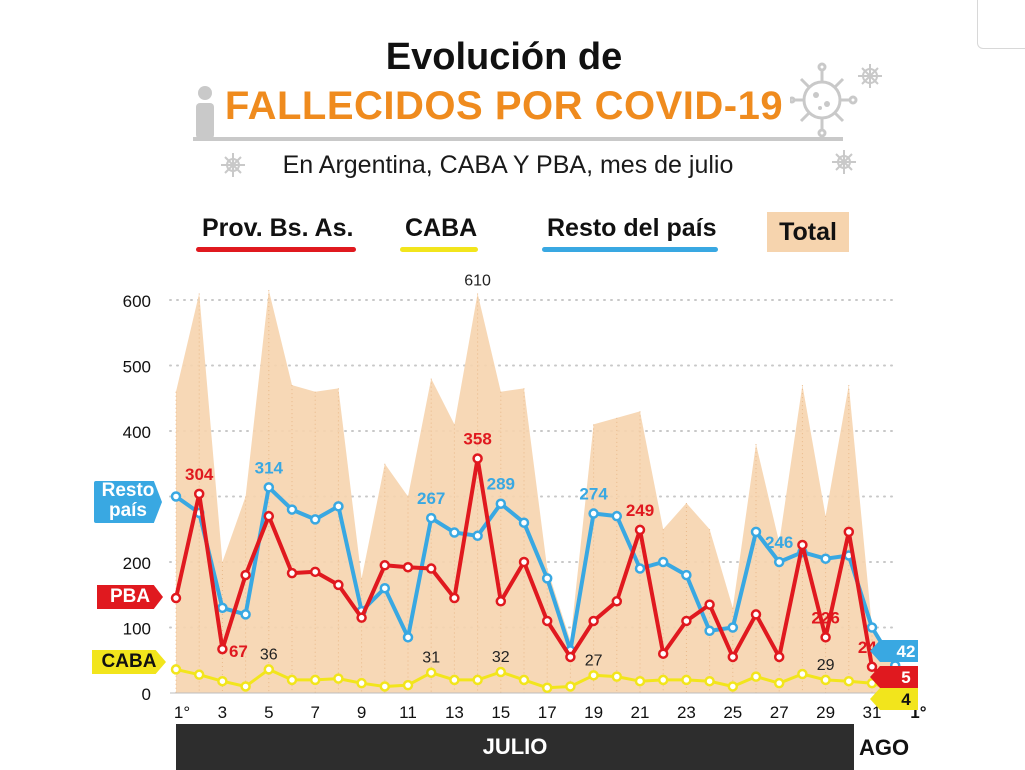  I want to click on x-tick-label: 7, so click(314, 712).